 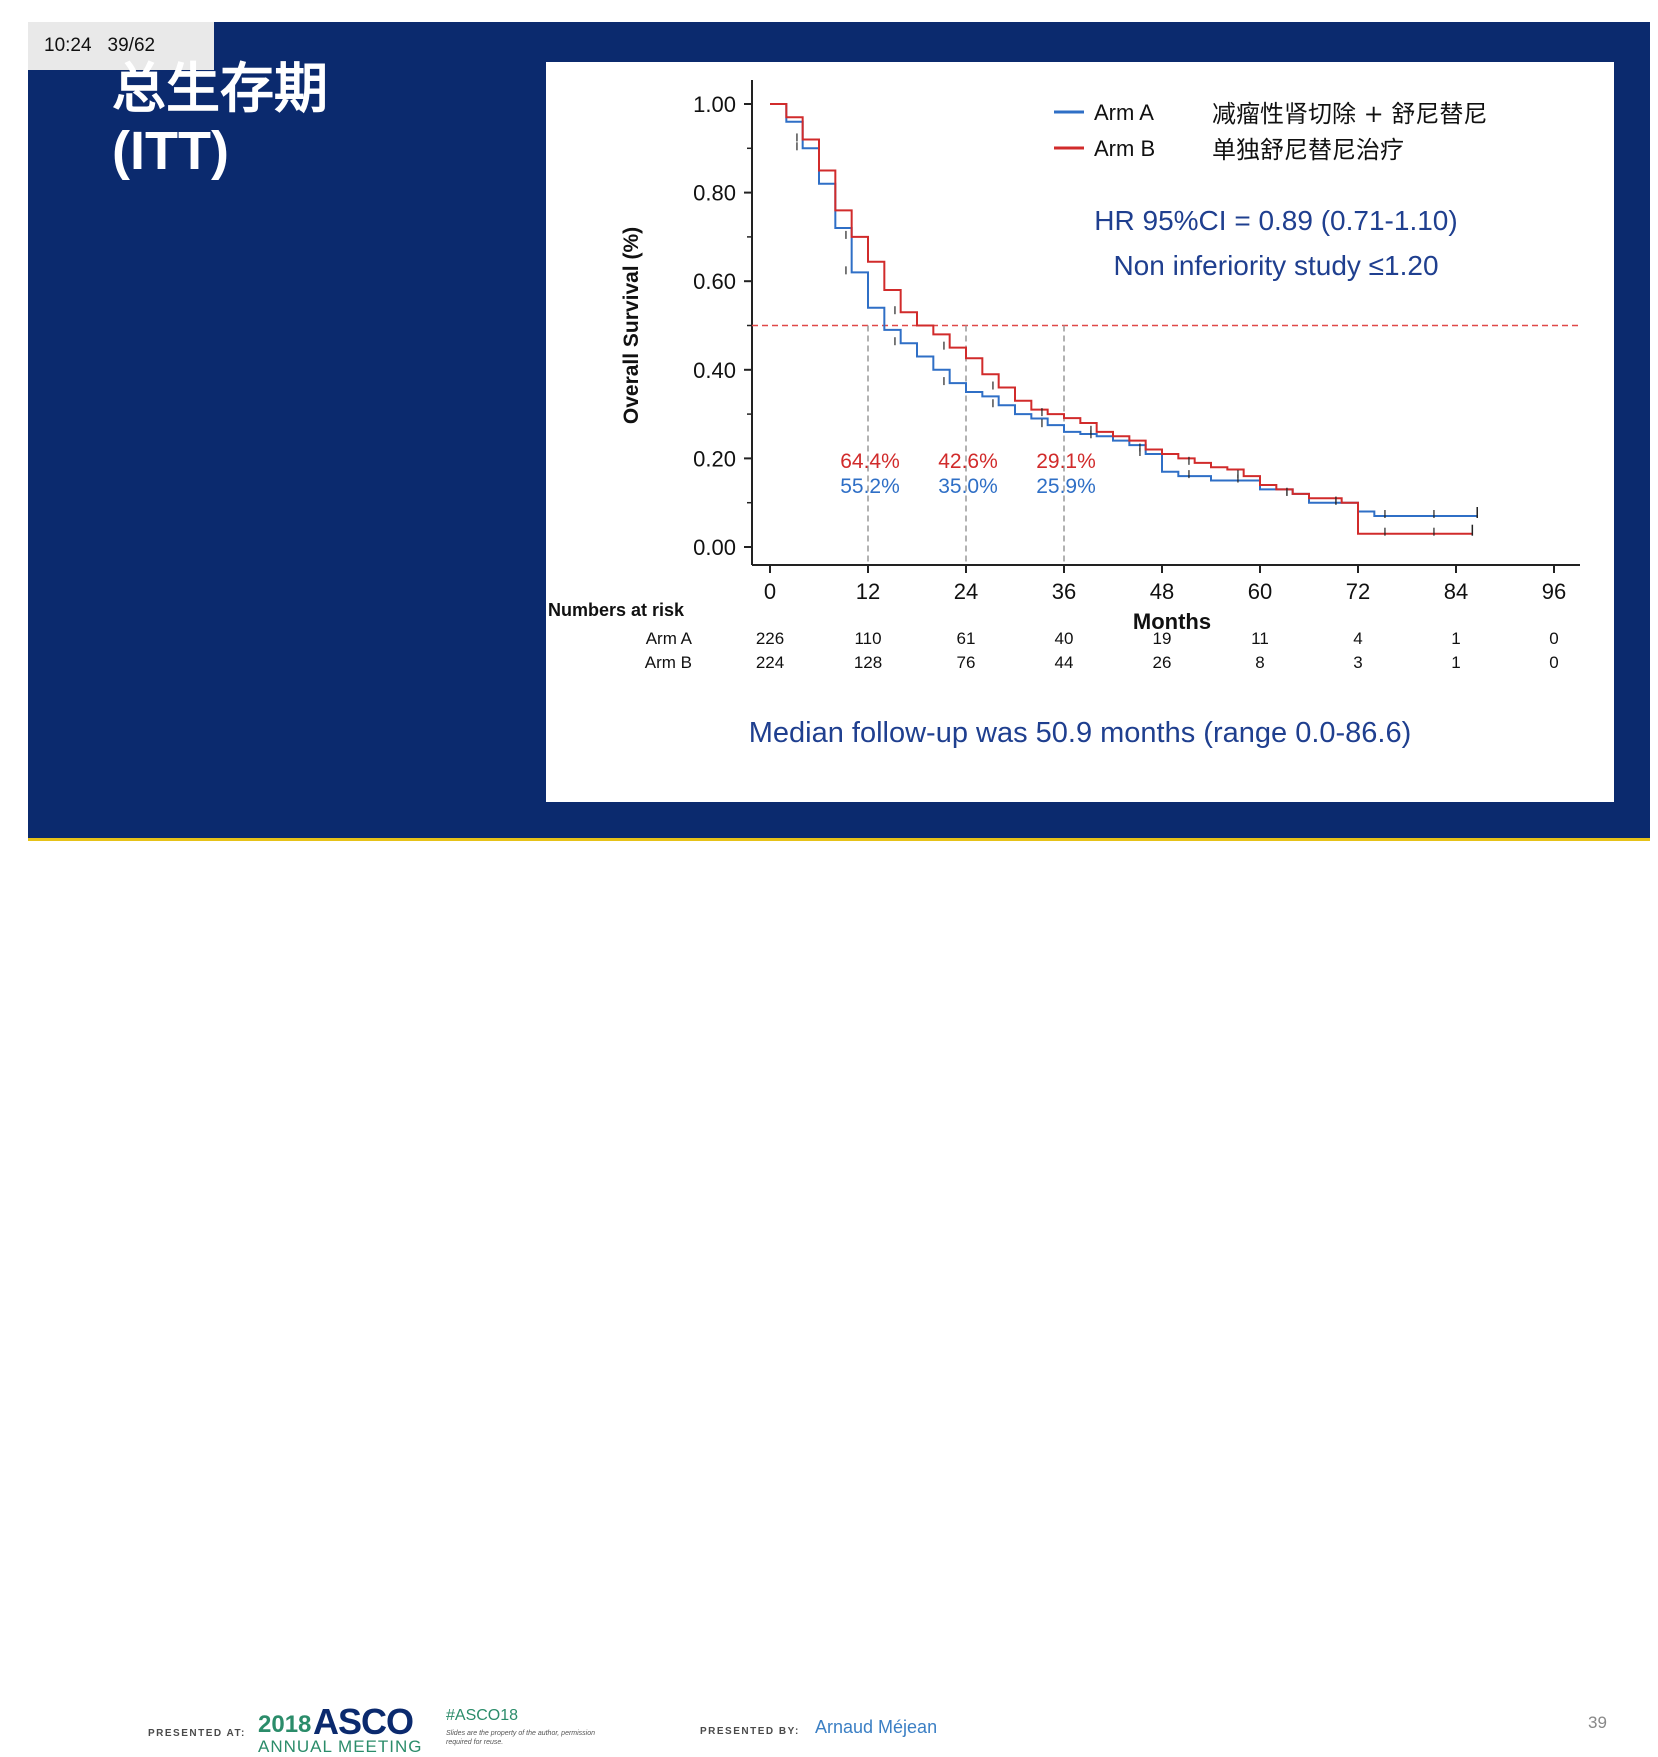 What do you see at coordinates (131, 45) in the screenshot?
I see `slide-counter: 39/62` at bounding box center [131, 45].